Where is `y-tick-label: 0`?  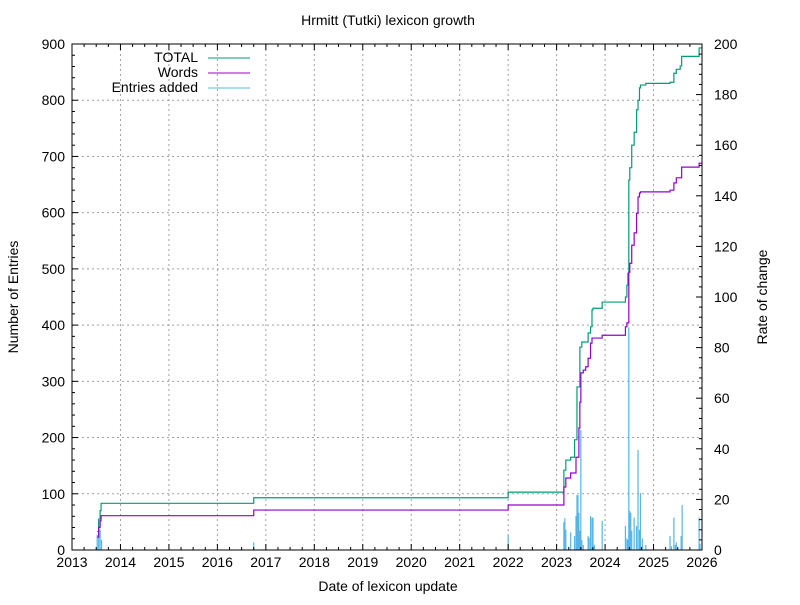
y-tick-label: 0 is located at coordinates (61, 550).